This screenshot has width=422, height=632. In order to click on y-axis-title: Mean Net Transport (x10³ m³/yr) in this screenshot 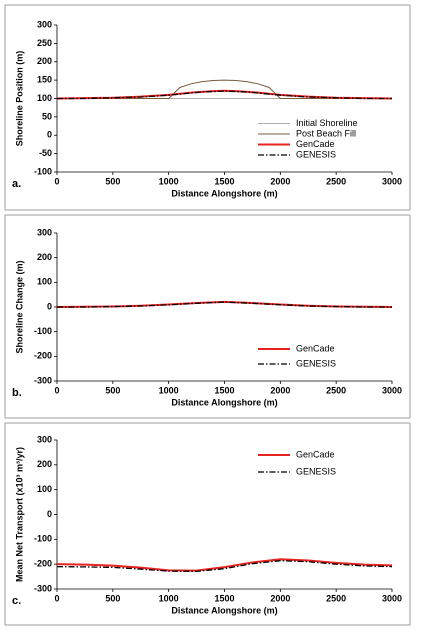, I will do `click(19, 514)`.